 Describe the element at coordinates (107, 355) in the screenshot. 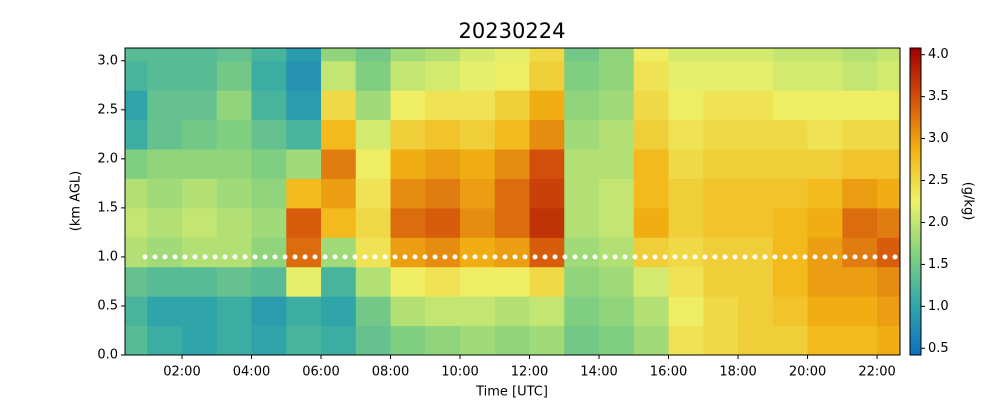

I see `y-tick-label: 0.0` at that location.